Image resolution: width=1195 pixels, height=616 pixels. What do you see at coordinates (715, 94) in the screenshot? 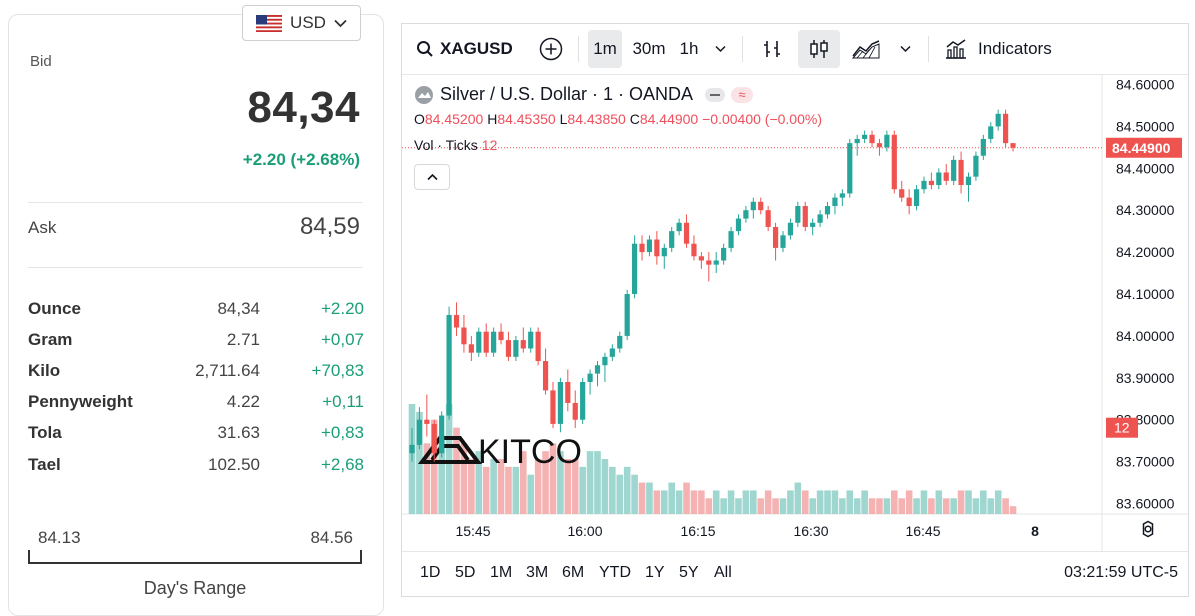
I see `hide-series-toggle` at bounding box center [715, 94].